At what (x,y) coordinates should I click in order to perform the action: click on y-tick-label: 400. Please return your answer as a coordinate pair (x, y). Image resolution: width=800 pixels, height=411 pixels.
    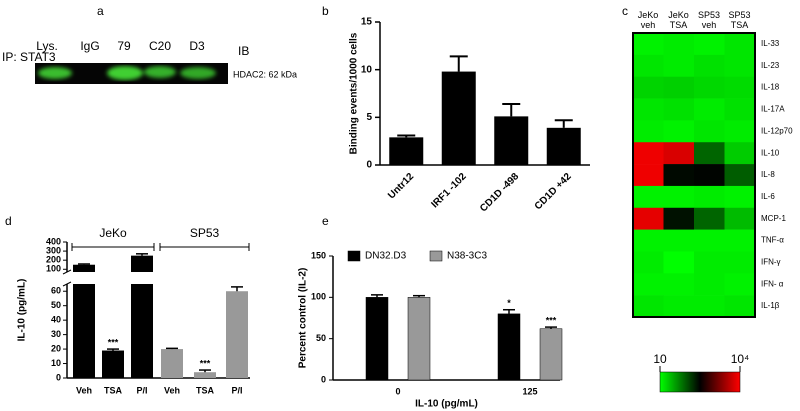
    Looking at the image, I should click on (53, 241).